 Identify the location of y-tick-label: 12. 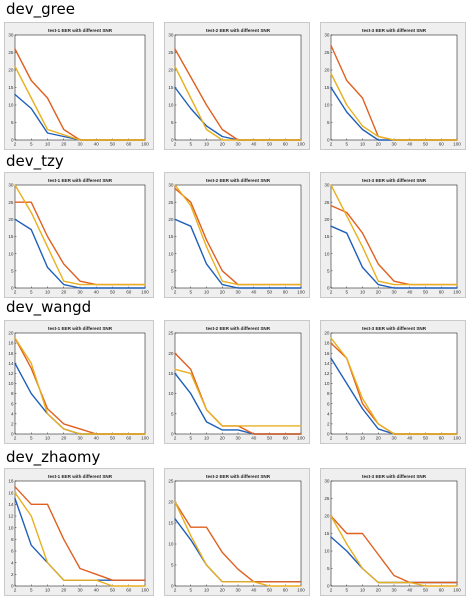
(327, 373).